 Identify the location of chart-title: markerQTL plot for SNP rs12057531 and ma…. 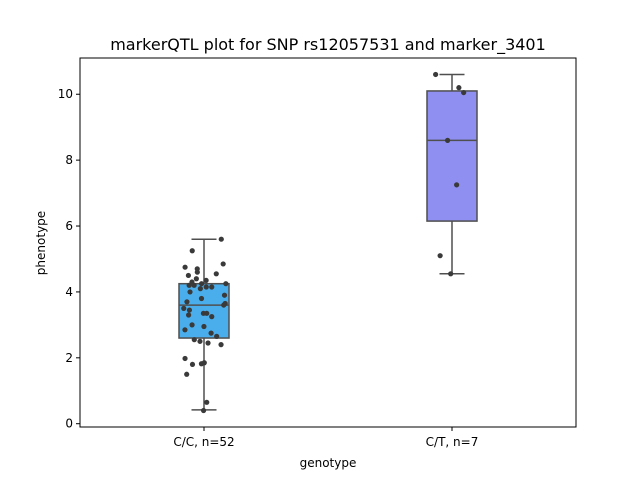
(328, 45).